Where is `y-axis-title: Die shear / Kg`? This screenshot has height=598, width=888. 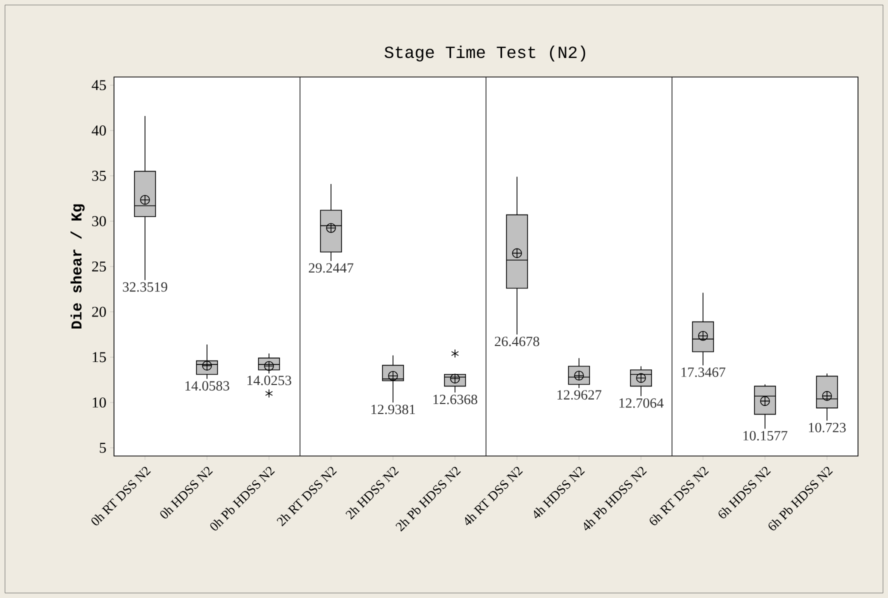
y-axis-title: Die shear / Kg is located at coordinates (77, 266).